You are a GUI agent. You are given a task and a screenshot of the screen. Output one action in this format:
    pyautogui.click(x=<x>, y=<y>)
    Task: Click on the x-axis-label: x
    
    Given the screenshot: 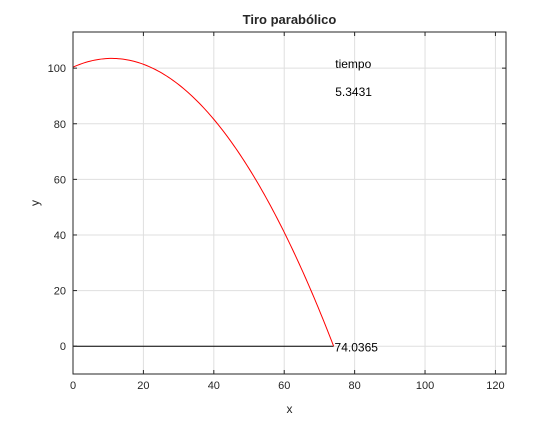 What is the action you would take?
    pyautogui.click(x=290, y=409)
    